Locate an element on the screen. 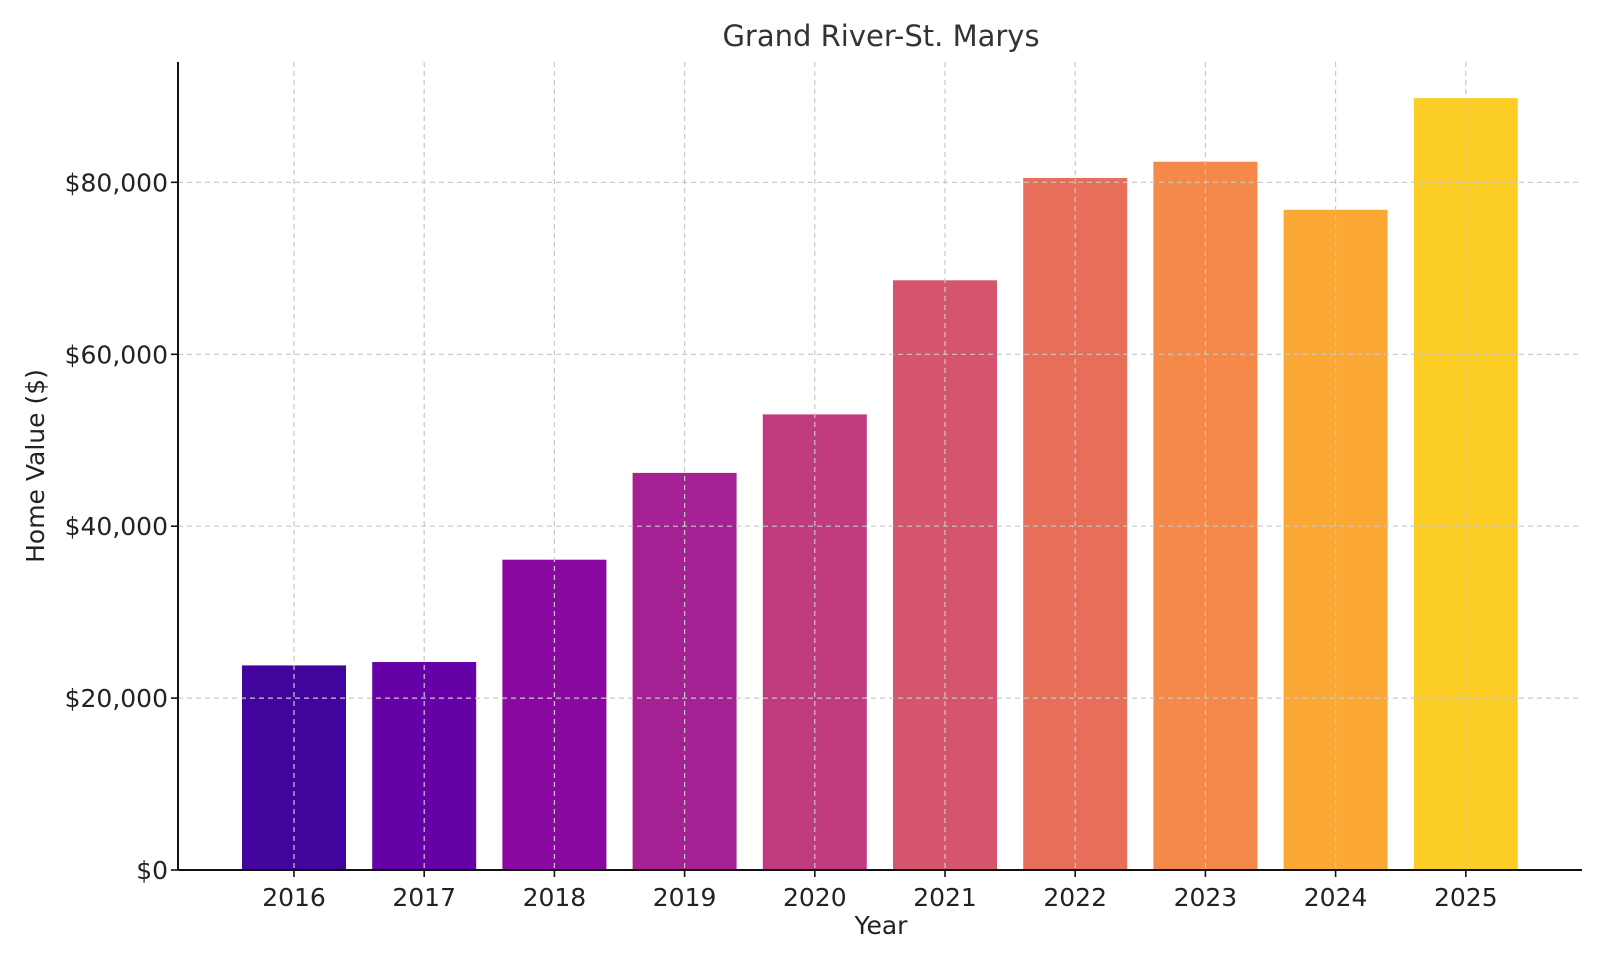  y-axis-label: Home Value ($) is located at coordinates (35, 466).